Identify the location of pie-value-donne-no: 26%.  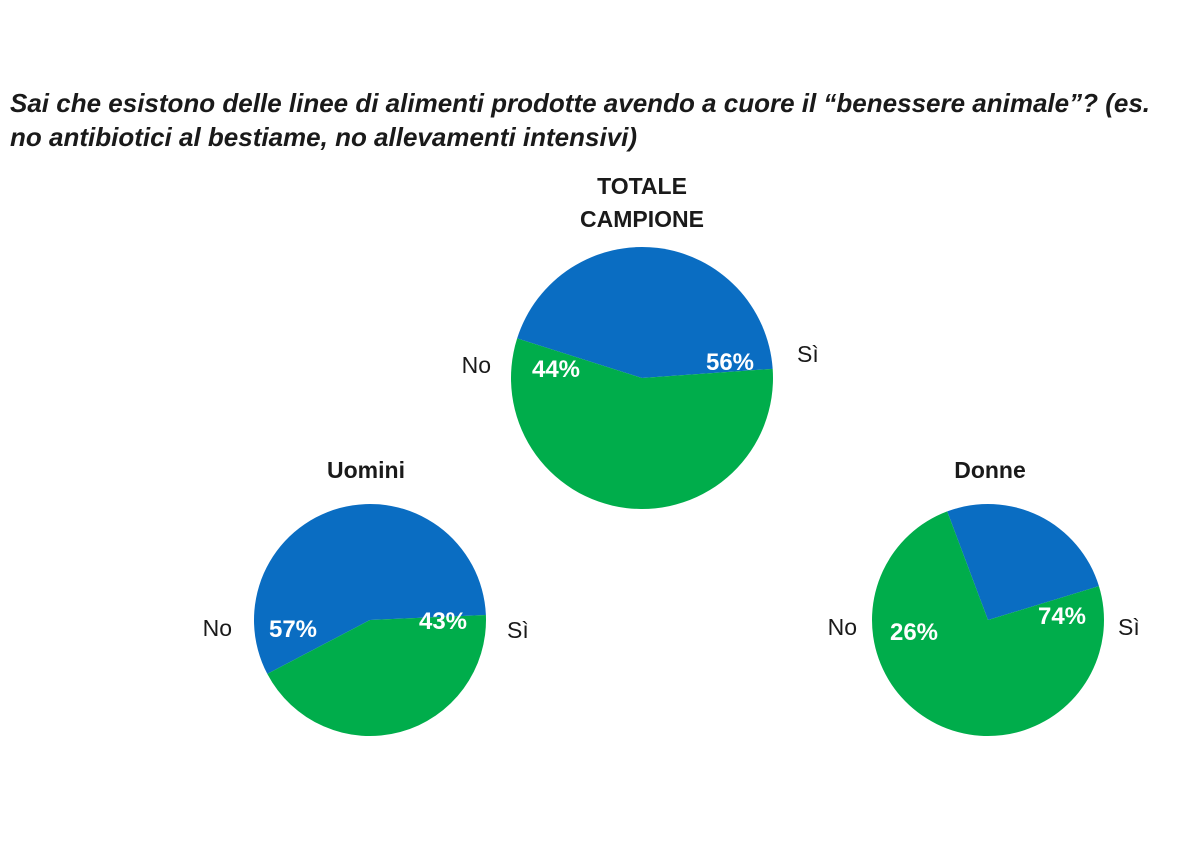
(914, 632).